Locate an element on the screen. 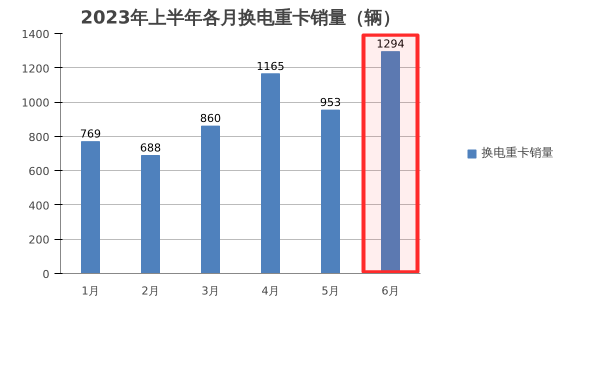  y-tick-label: 1400 is located at coordinates (36, 34).